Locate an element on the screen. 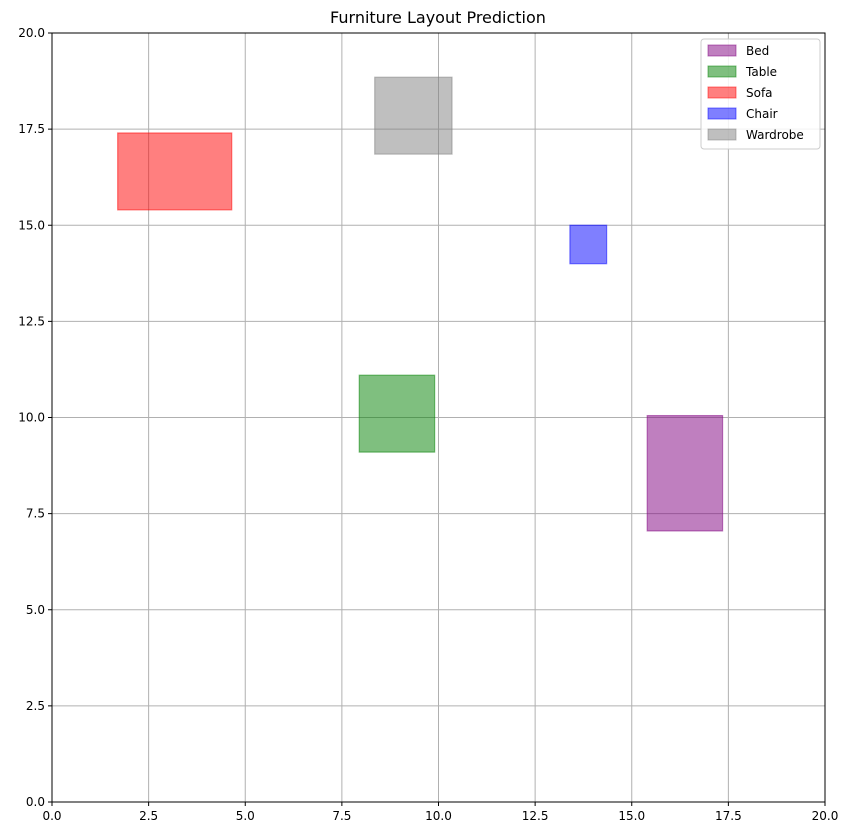  x-tick-label: 20.0 is located at coordinates (825, 816).